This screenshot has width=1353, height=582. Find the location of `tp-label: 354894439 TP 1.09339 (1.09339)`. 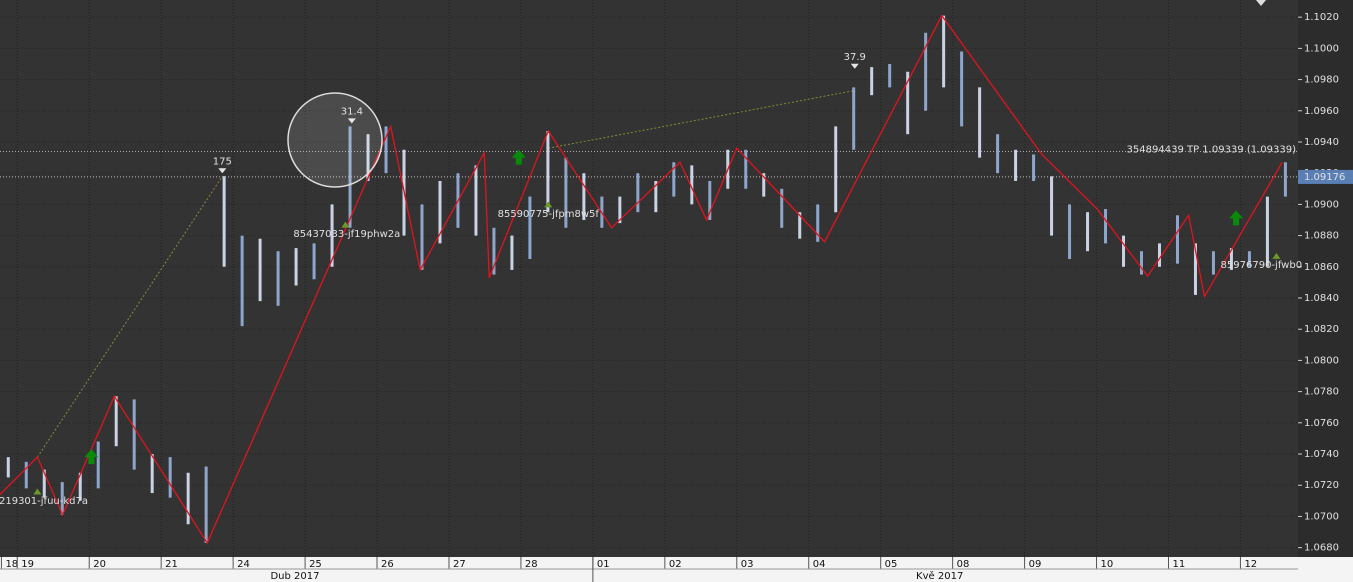

tp-label: 354894439 TP 1.09339 (1.09339) is located at coordinates (1212, 149).